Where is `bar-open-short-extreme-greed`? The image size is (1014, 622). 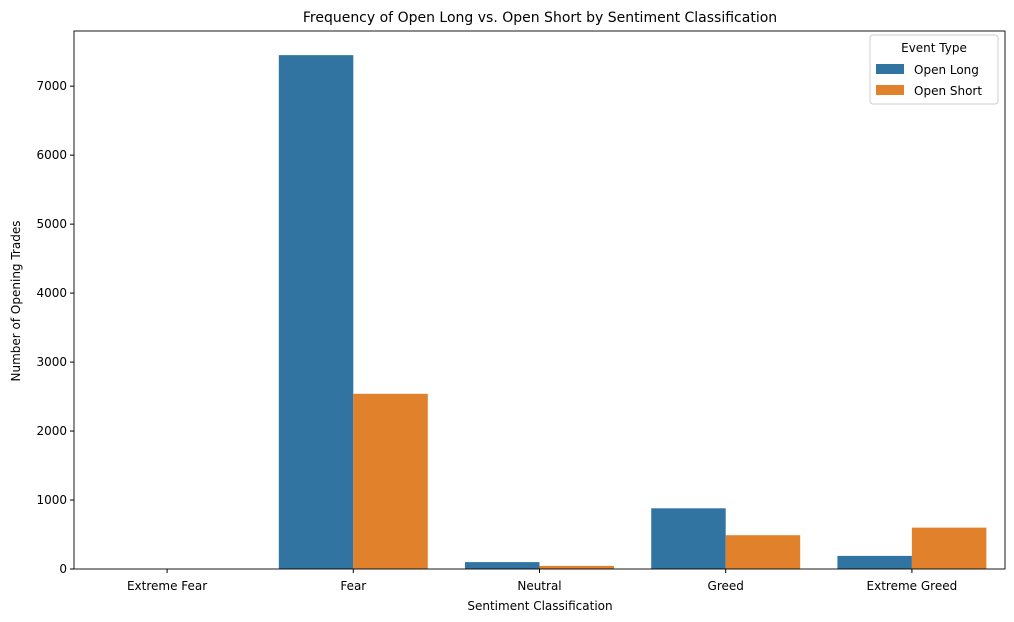 bar-open-short-extreme-greed is located at coordinates (949, 548).